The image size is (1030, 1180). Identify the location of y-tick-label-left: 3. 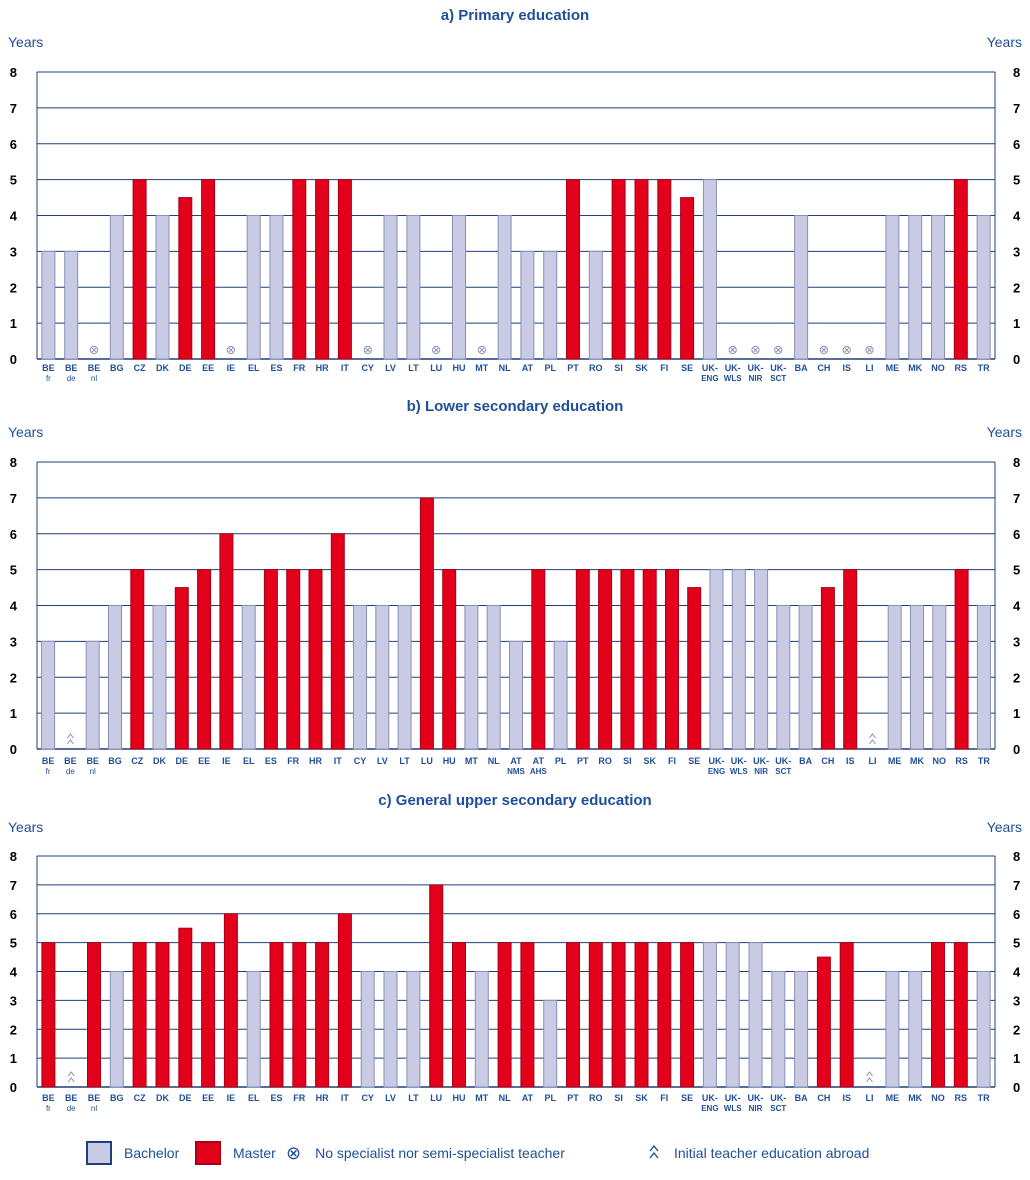
(13, 1000).